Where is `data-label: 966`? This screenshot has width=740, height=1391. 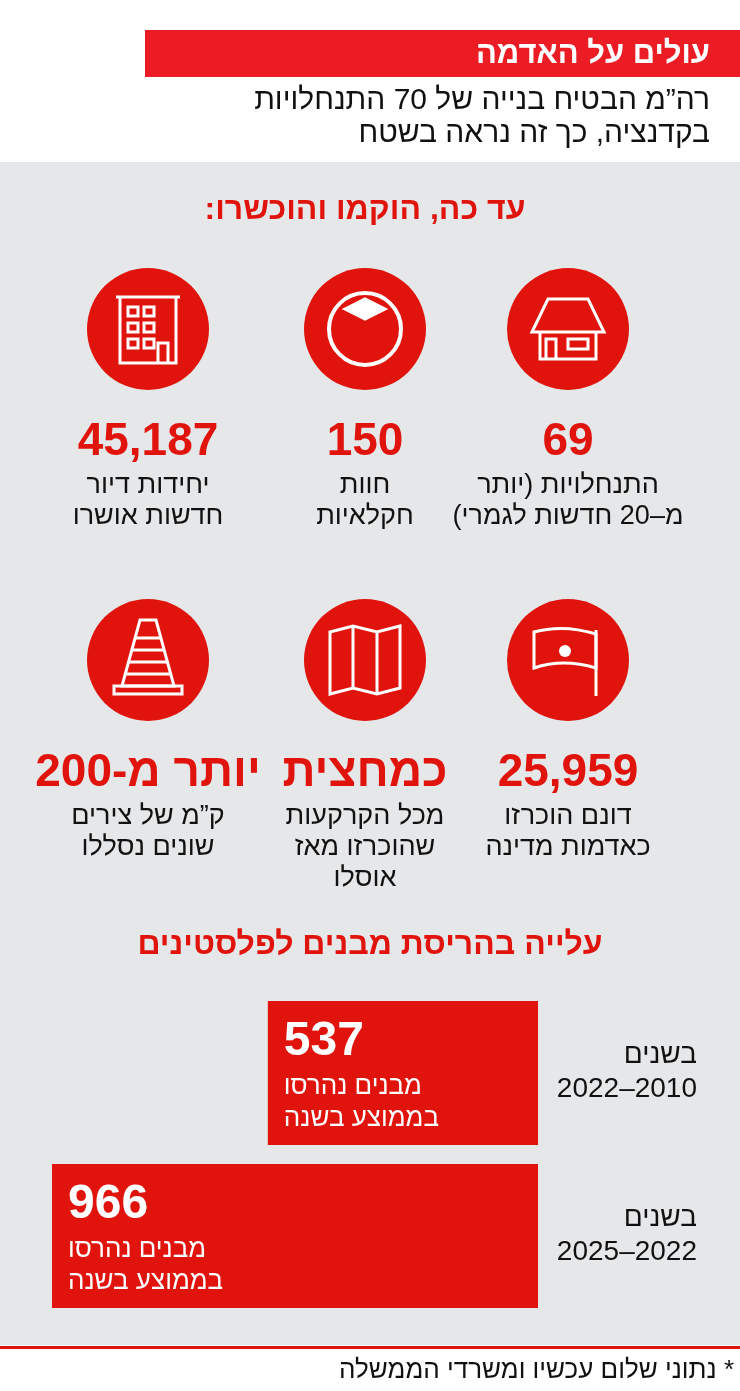 data-label: 966 is located at coordinates (108, 1202).